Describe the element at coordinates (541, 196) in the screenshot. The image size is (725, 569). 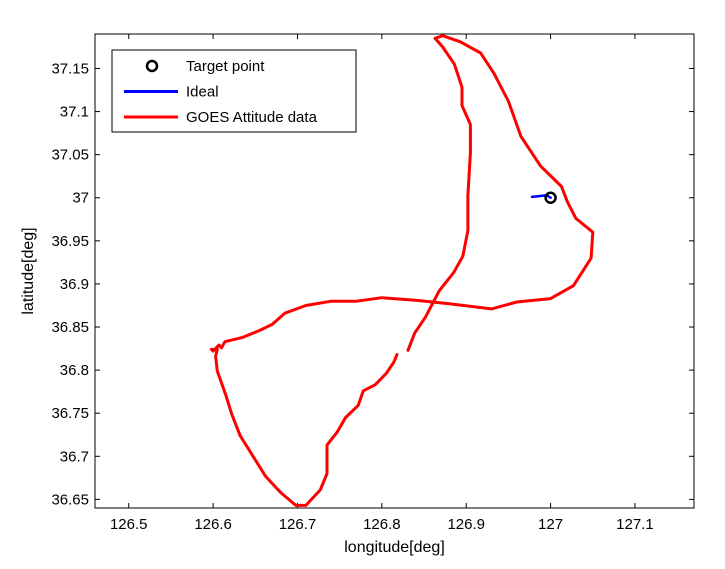
I see `series-line-ideal` at that location.